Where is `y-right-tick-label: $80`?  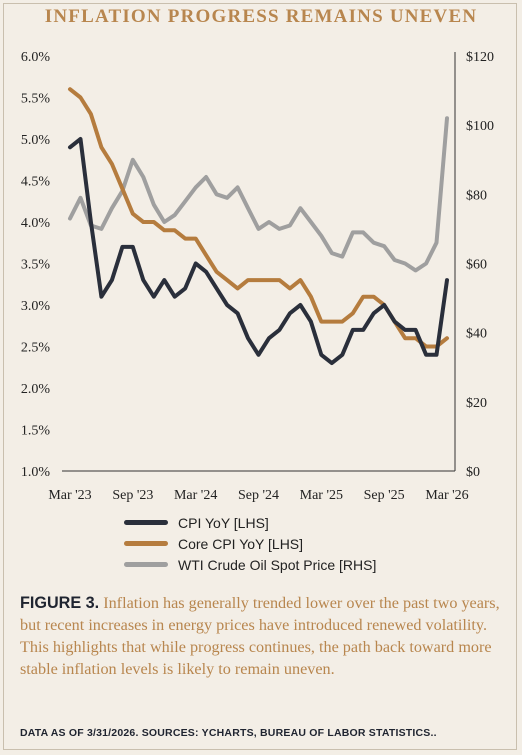
y-right-tick-label: $80 is located at coordinates (476, 195).